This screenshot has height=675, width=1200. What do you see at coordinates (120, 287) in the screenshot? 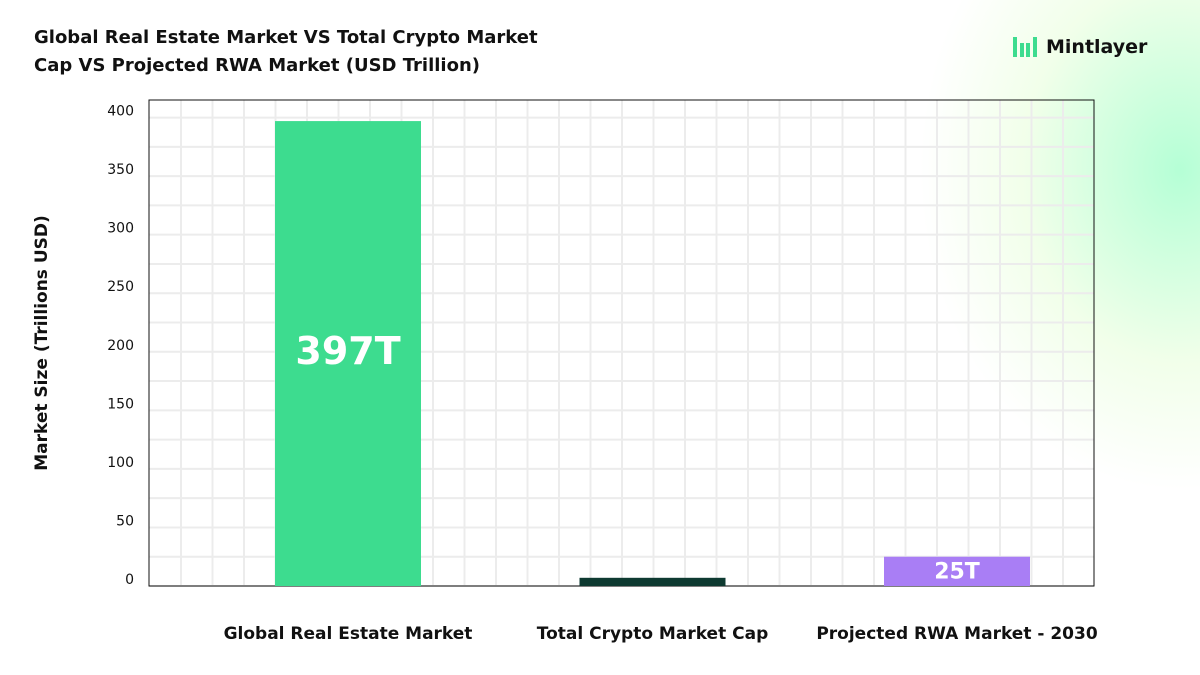
I see `y-tick-label: 250` at bounding box center [120, 287].